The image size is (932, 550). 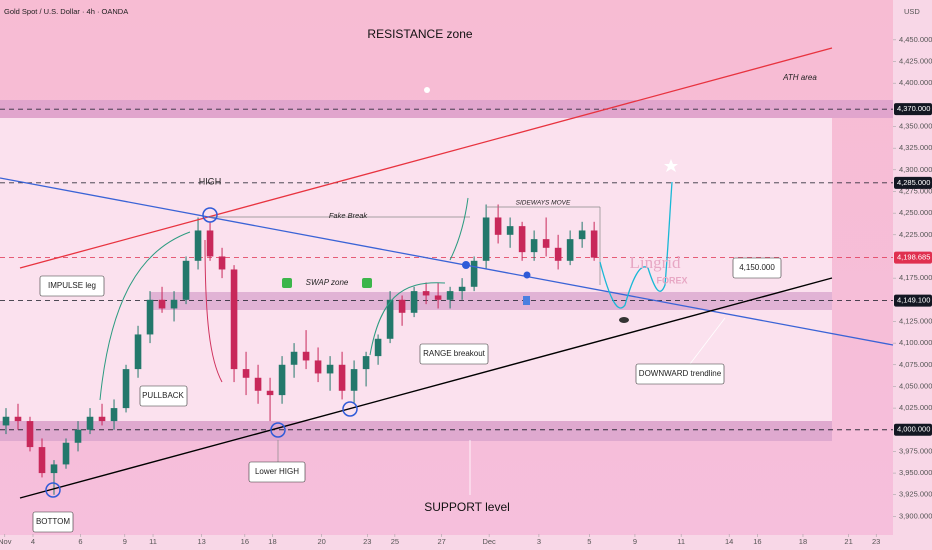 What do you see at coordinates (680, 373) in the screenshot?
I see `label: DOWNWARD trendline` at bounding box center [680, 373].